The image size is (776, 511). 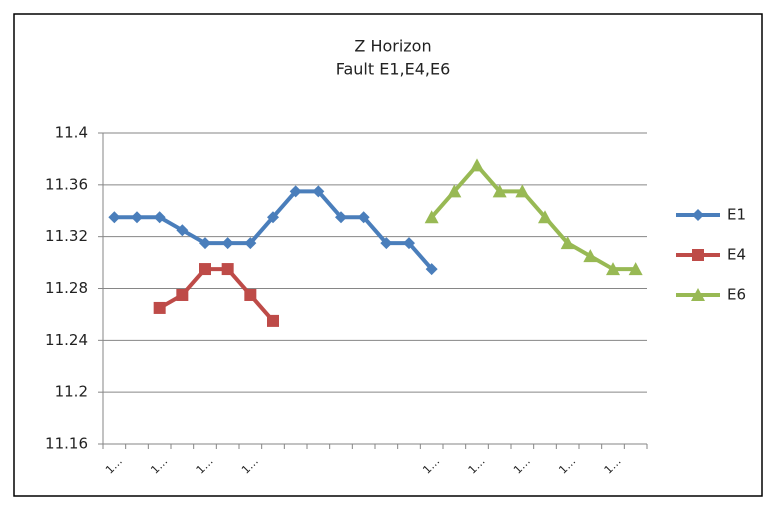 I want to click on y-tick-label: 11.24, so click(x=66, y=340).